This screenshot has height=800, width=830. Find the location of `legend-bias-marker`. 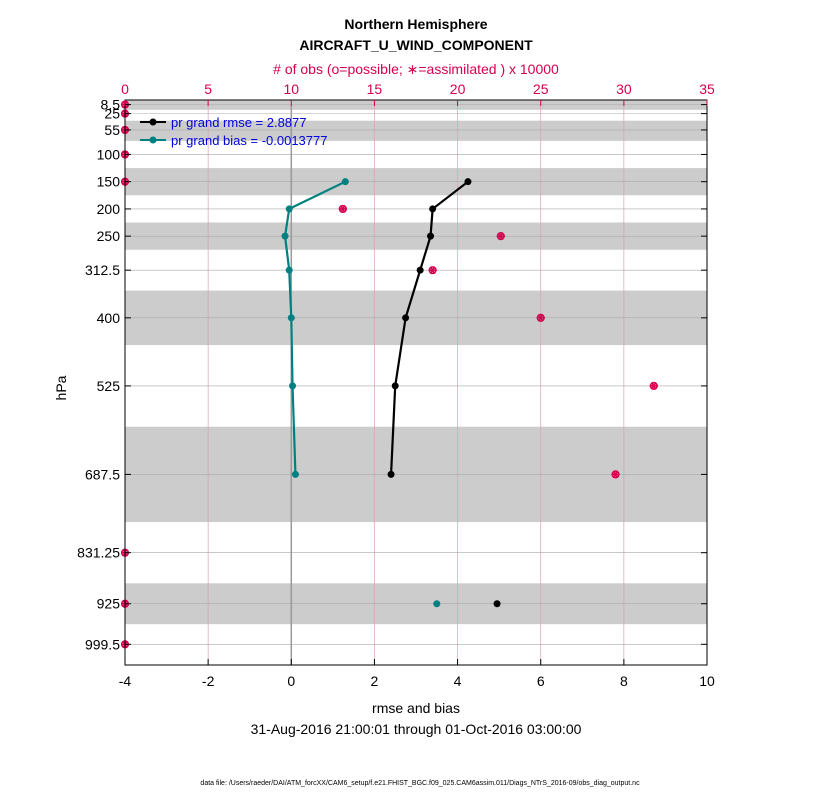

legend-bias-marker is located at coordinates (153, 140).